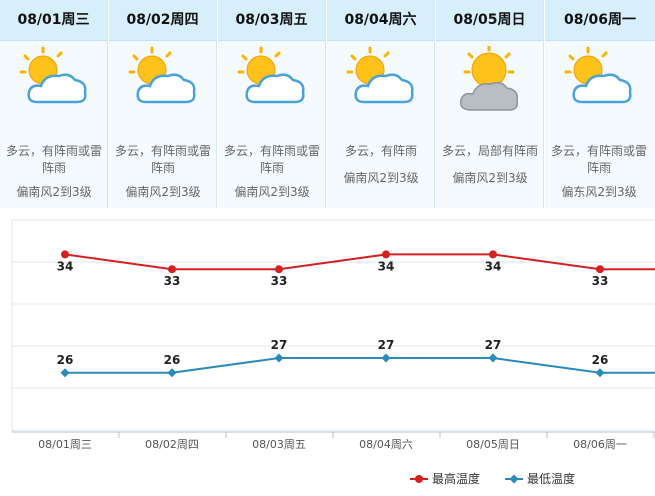 The width and height of the screenshot is (655, 496). Describe the element at coordinates (489, 78) in the screenshot. I see `sun-grey-cloud-icon` at that location.